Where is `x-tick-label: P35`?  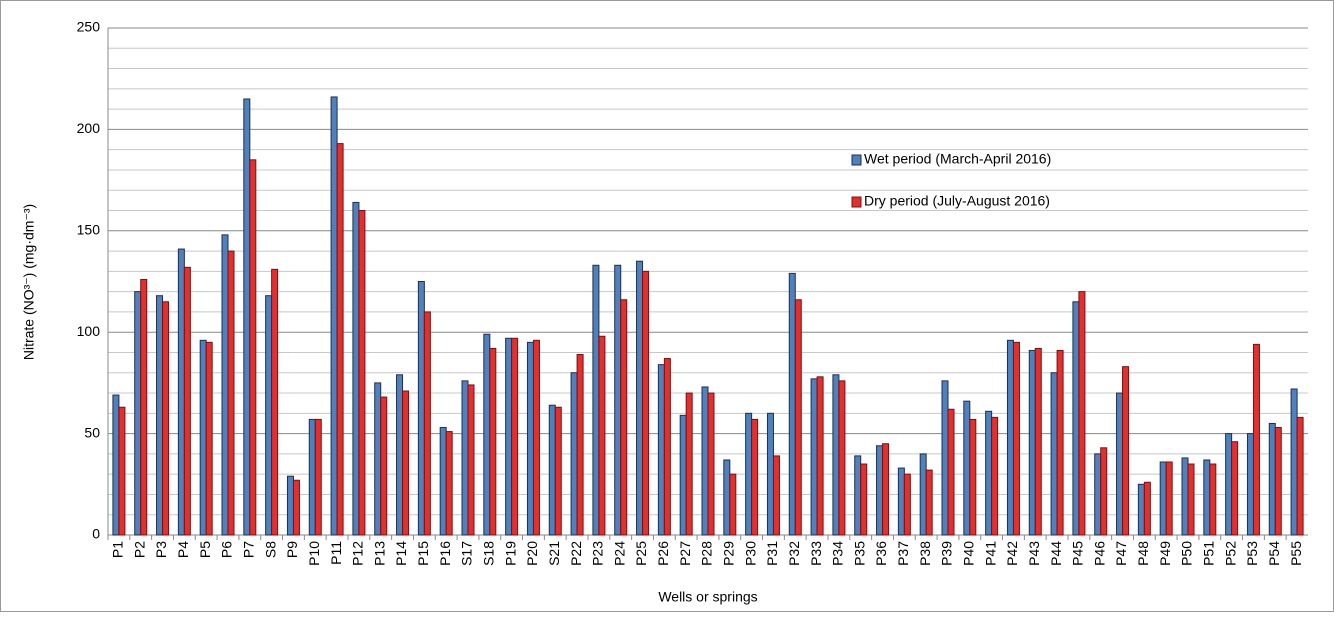 x-tick-label: P35 is located at coordinates (859, 553).